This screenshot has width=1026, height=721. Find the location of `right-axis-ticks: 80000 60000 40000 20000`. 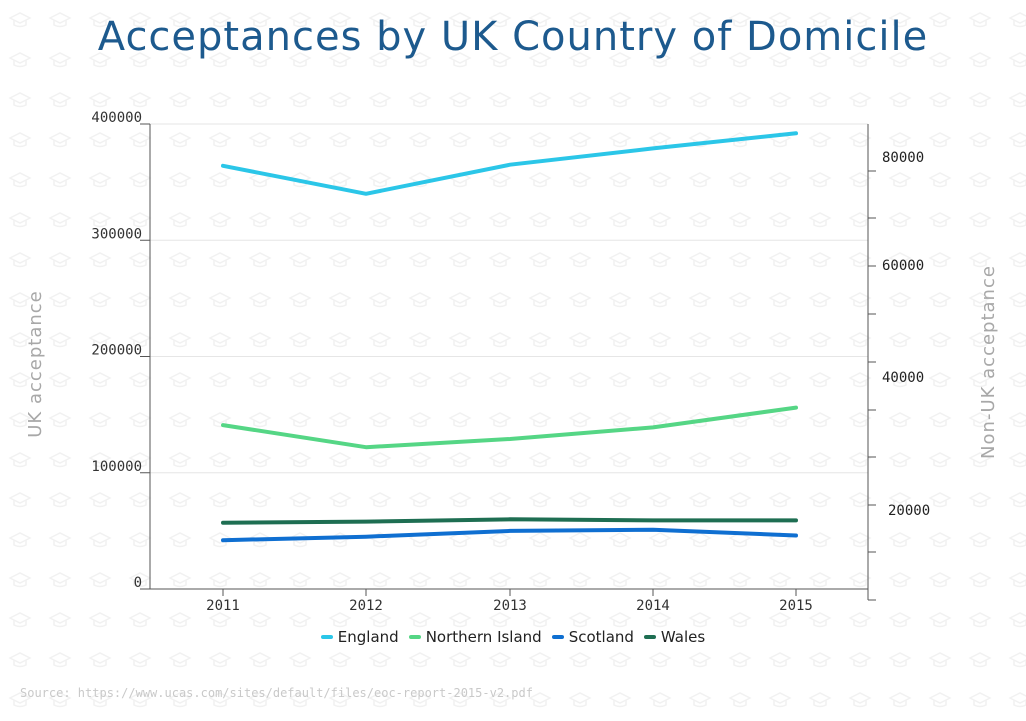

right-axis-ticks: 80000 60000 40000 20000 is located at coordinates (899, 375).